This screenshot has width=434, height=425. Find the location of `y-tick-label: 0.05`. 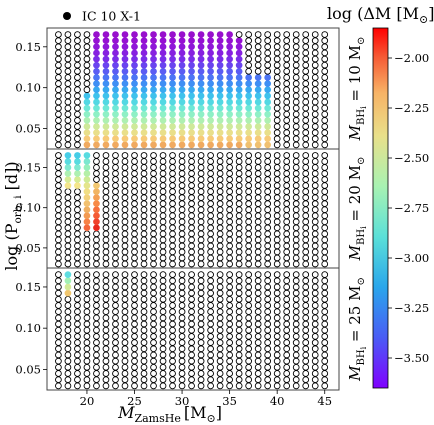

y-tick-label: 0.05 is located at coordinates (28, 129).